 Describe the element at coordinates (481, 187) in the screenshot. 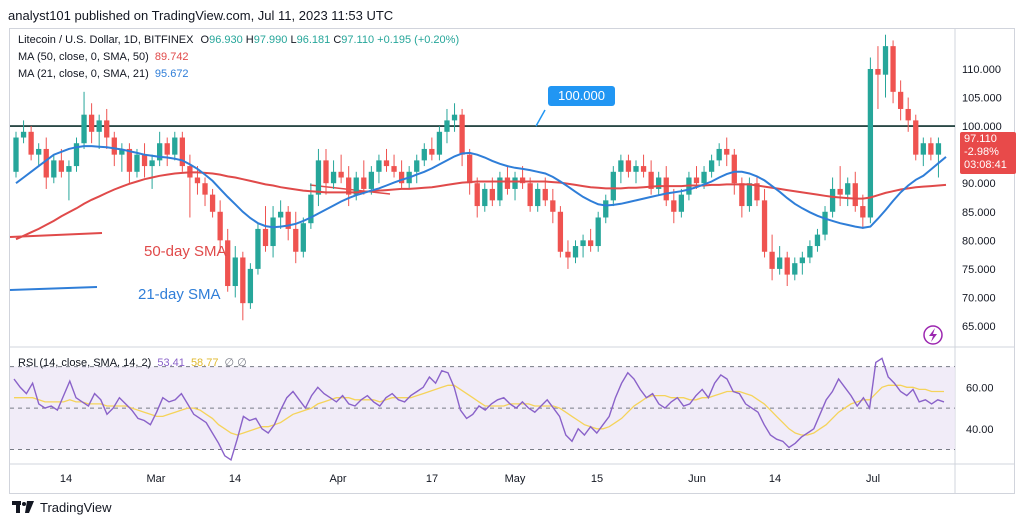

I see `ma21-line` at that location.